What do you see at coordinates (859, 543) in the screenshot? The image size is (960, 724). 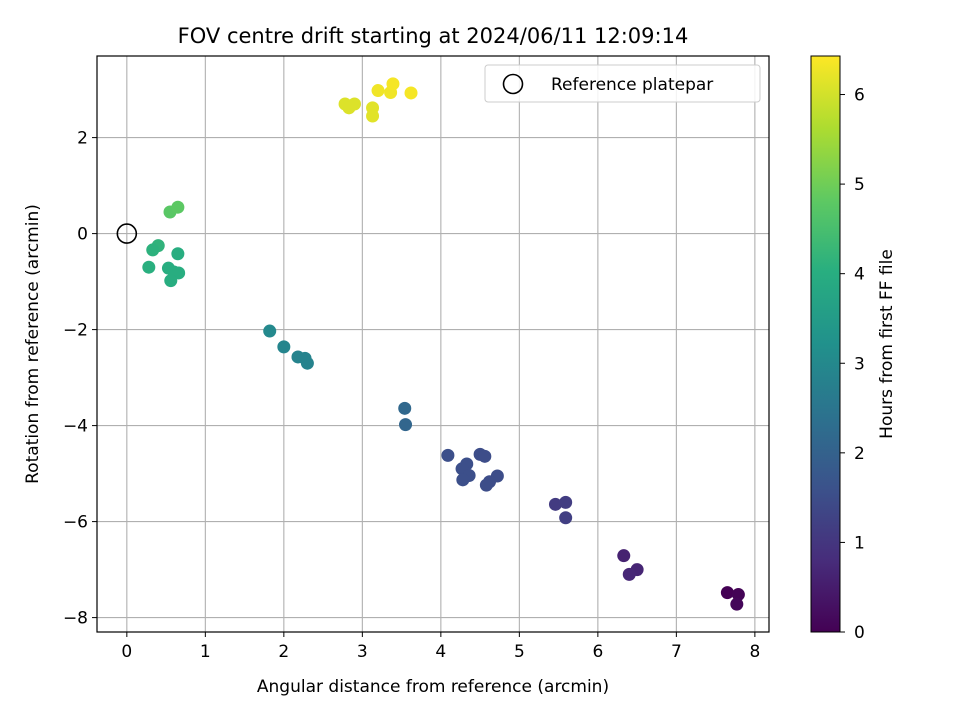 I see `colorbar-tick-label: 1` at bounding box center [859, 543].